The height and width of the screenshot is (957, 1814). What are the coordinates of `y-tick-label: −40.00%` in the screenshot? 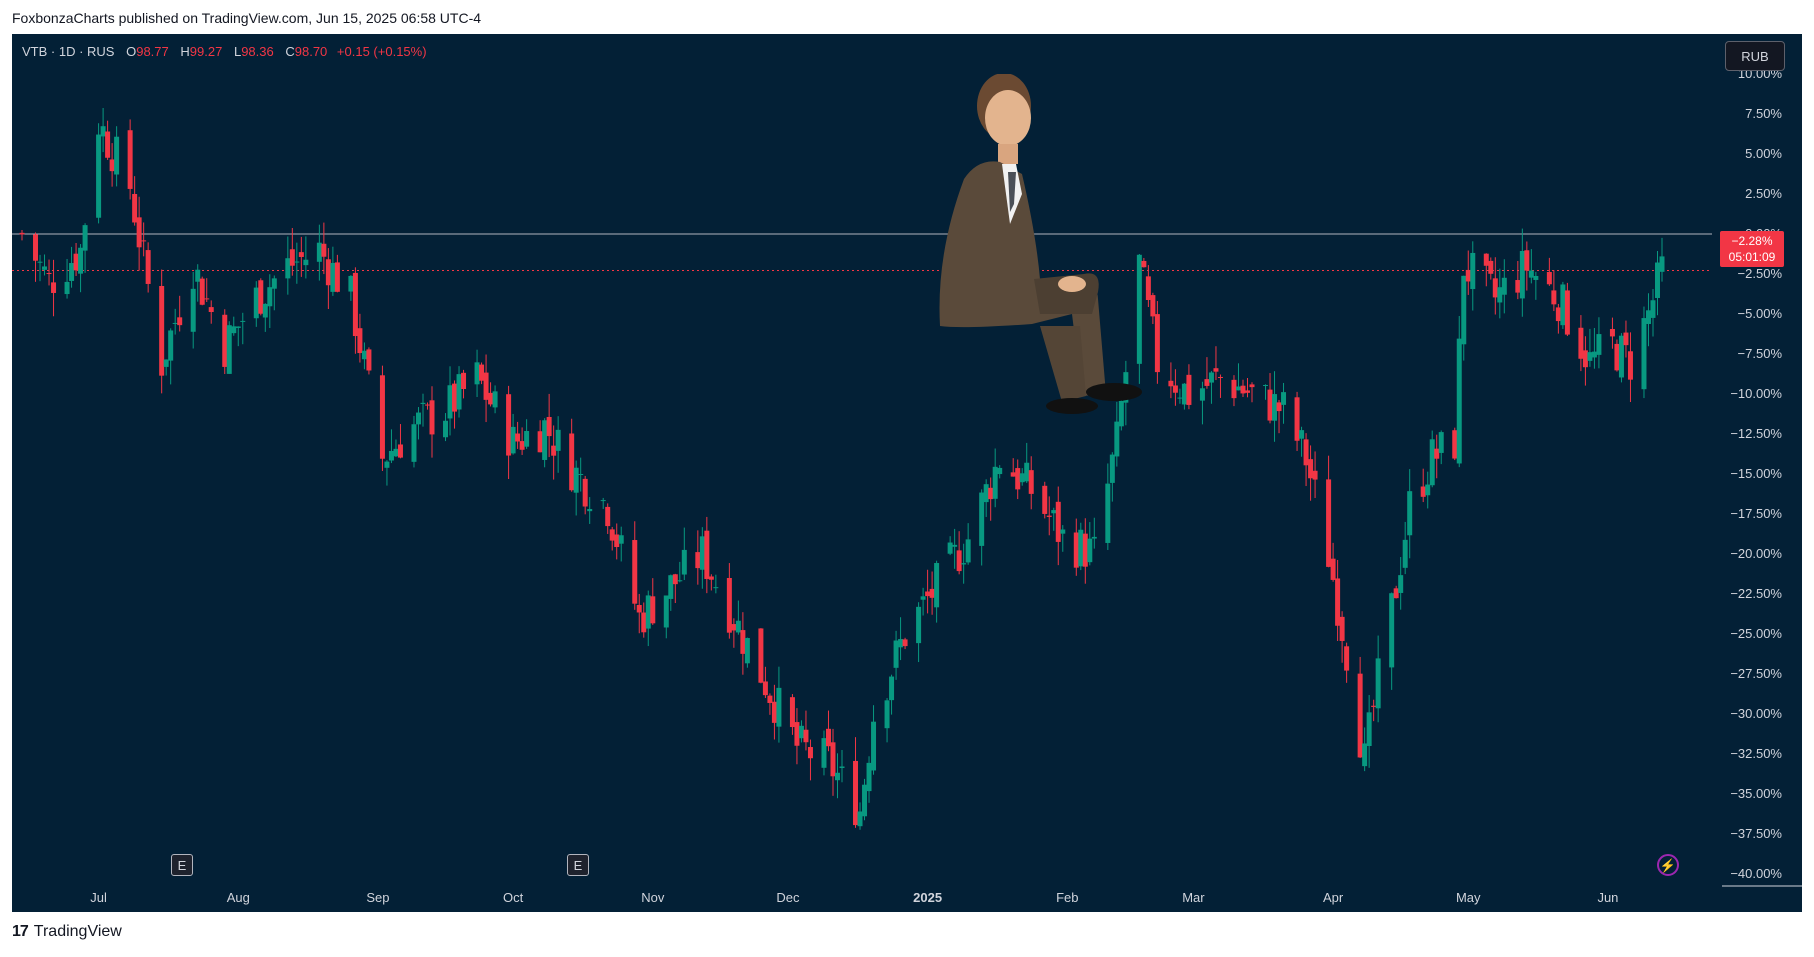 It's located at (1756, 873).